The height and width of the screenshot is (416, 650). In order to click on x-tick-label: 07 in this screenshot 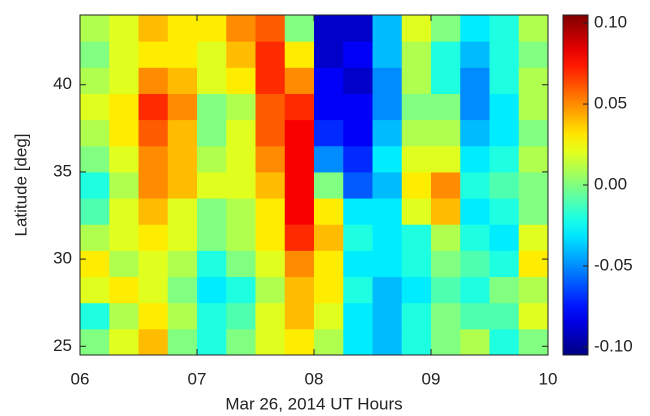, I will do `click(197, 378)`.